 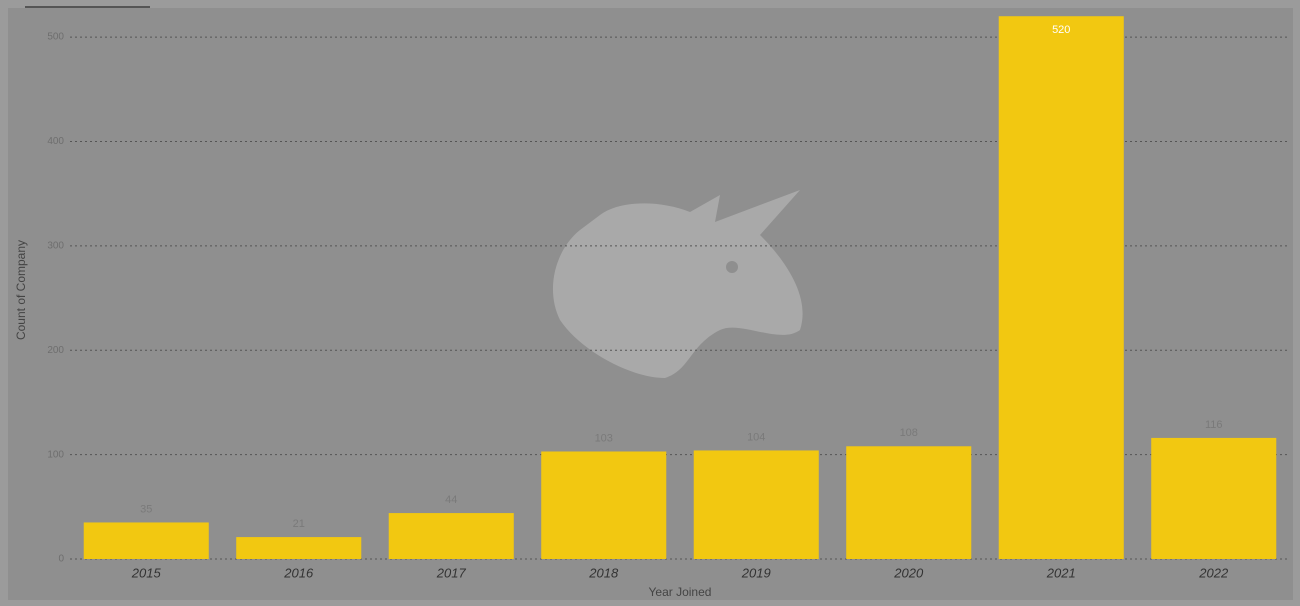 What do you see at coordinates (55, 245) in the screenshot?
I see `y-tick-label: 300` at bounding box center [55, 245].